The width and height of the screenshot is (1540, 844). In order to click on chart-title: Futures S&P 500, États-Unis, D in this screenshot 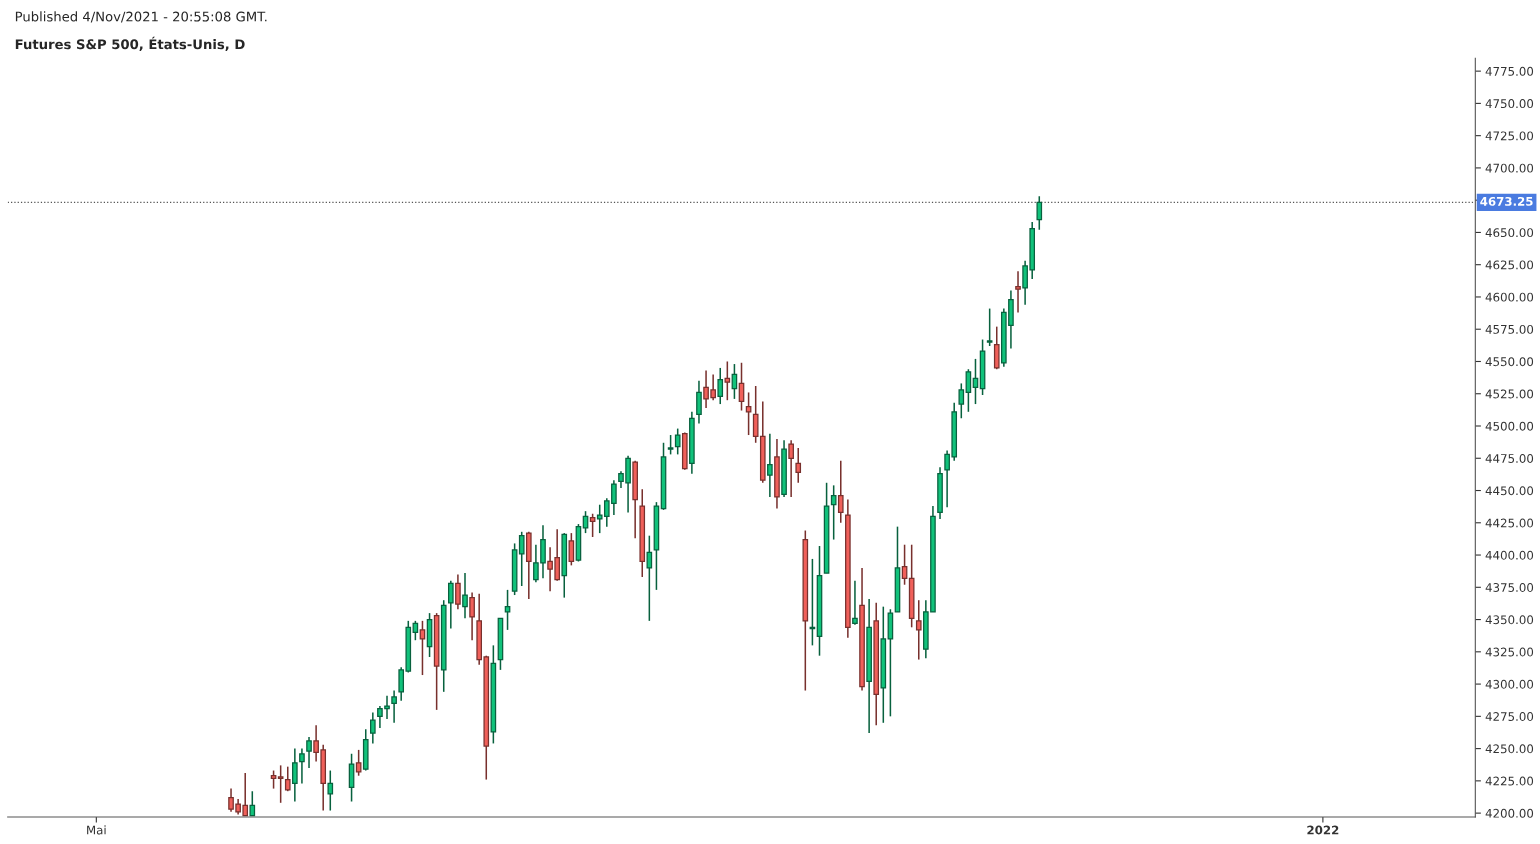, I will do `click(130, 43)`.